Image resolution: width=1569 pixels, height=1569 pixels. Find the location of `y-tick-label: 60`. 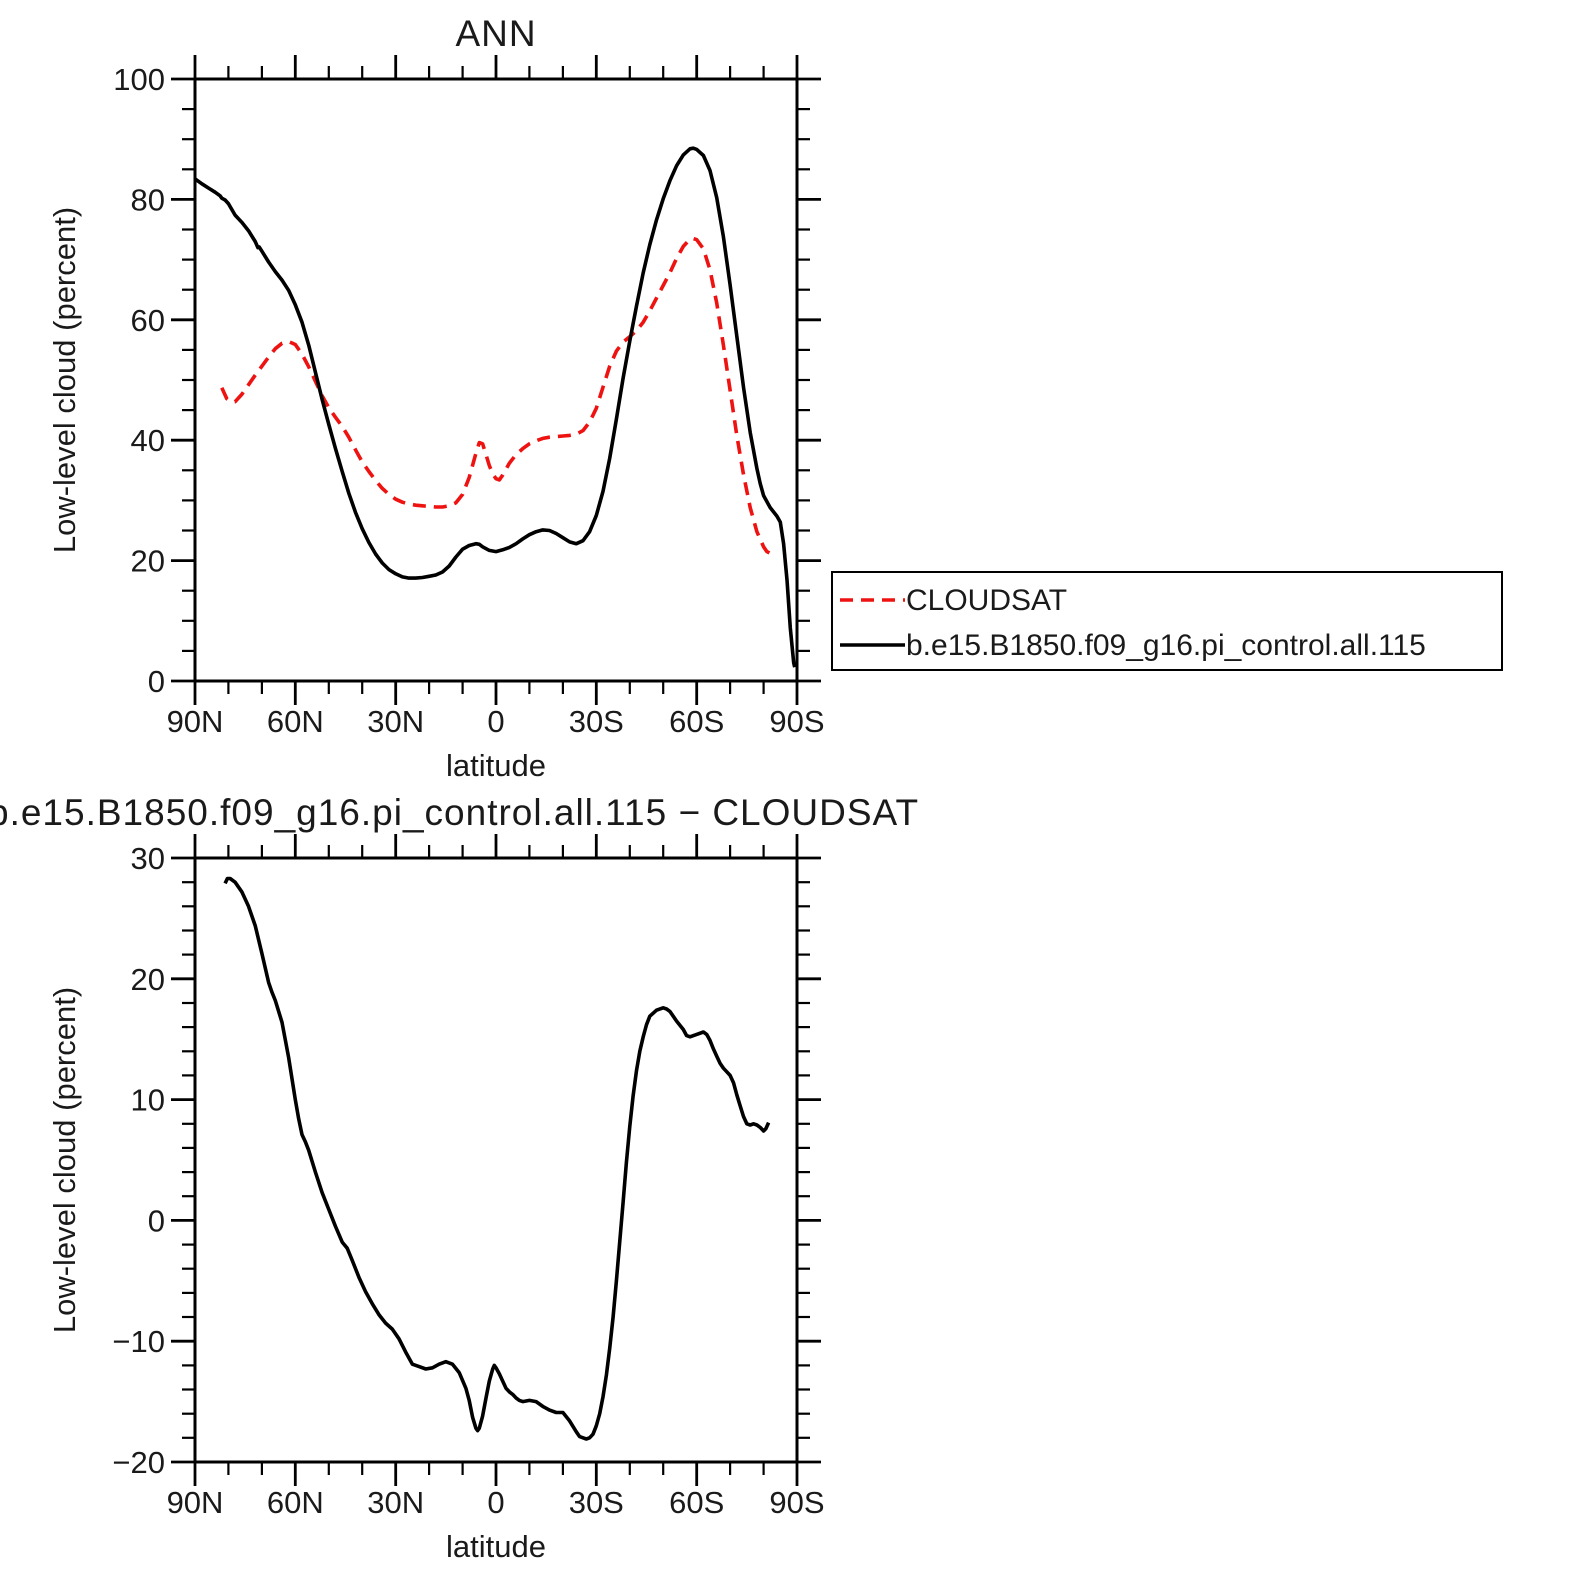

y-tick-label: 60 is located at coordinates (148, 320).